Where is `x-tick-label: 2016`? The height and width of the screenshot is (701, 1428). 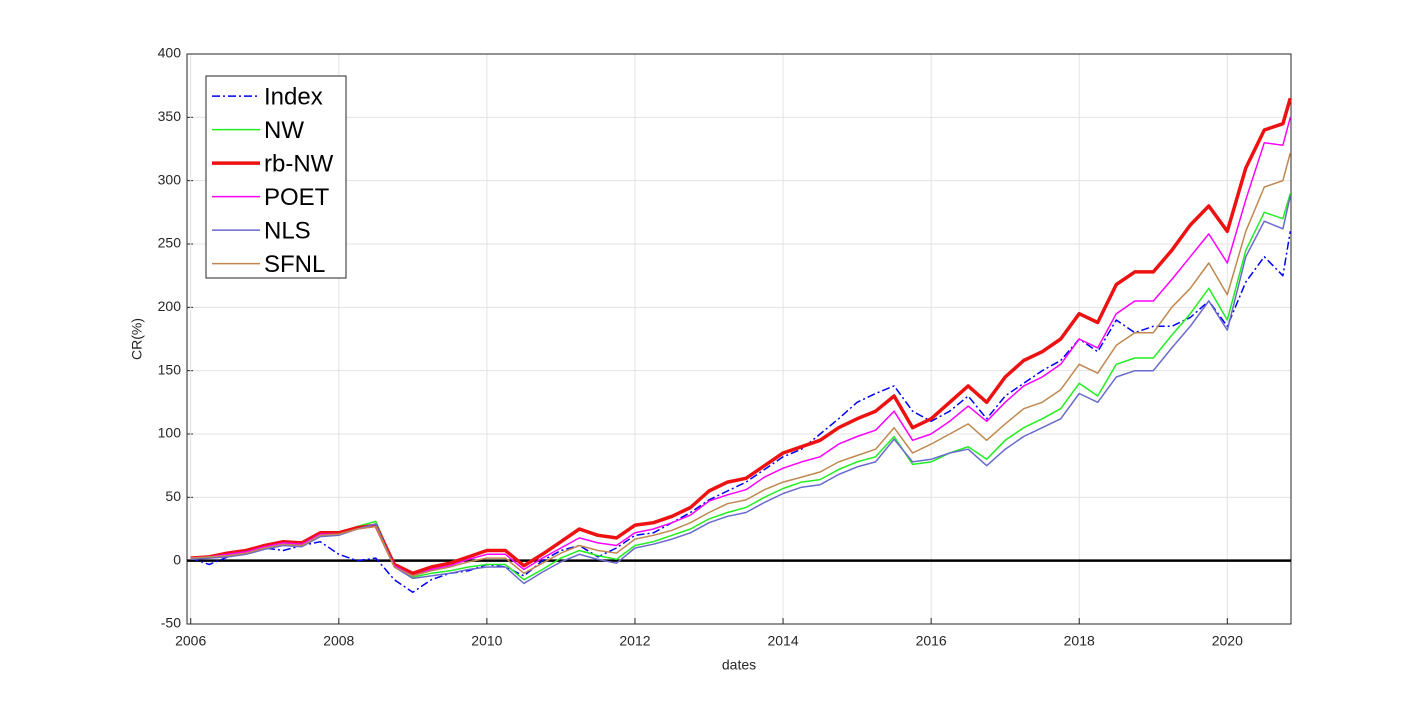 x-tick-label: 2016 is located at coordinates (931, 641).